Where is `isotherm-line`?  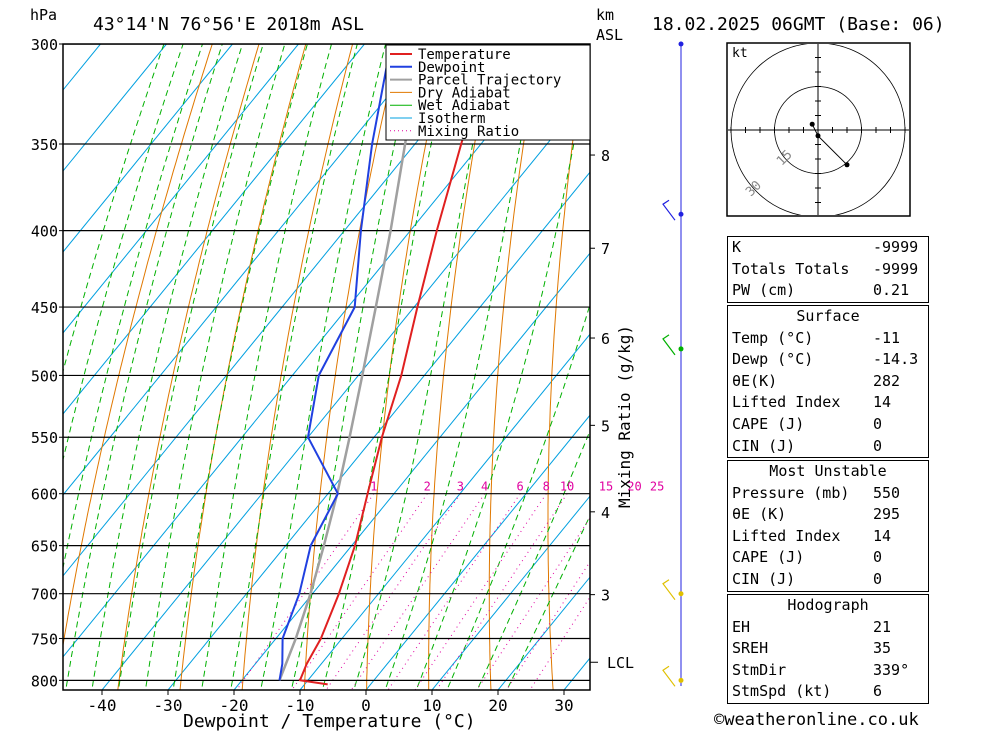
isotherm-line is located at coordinates (115, 108).